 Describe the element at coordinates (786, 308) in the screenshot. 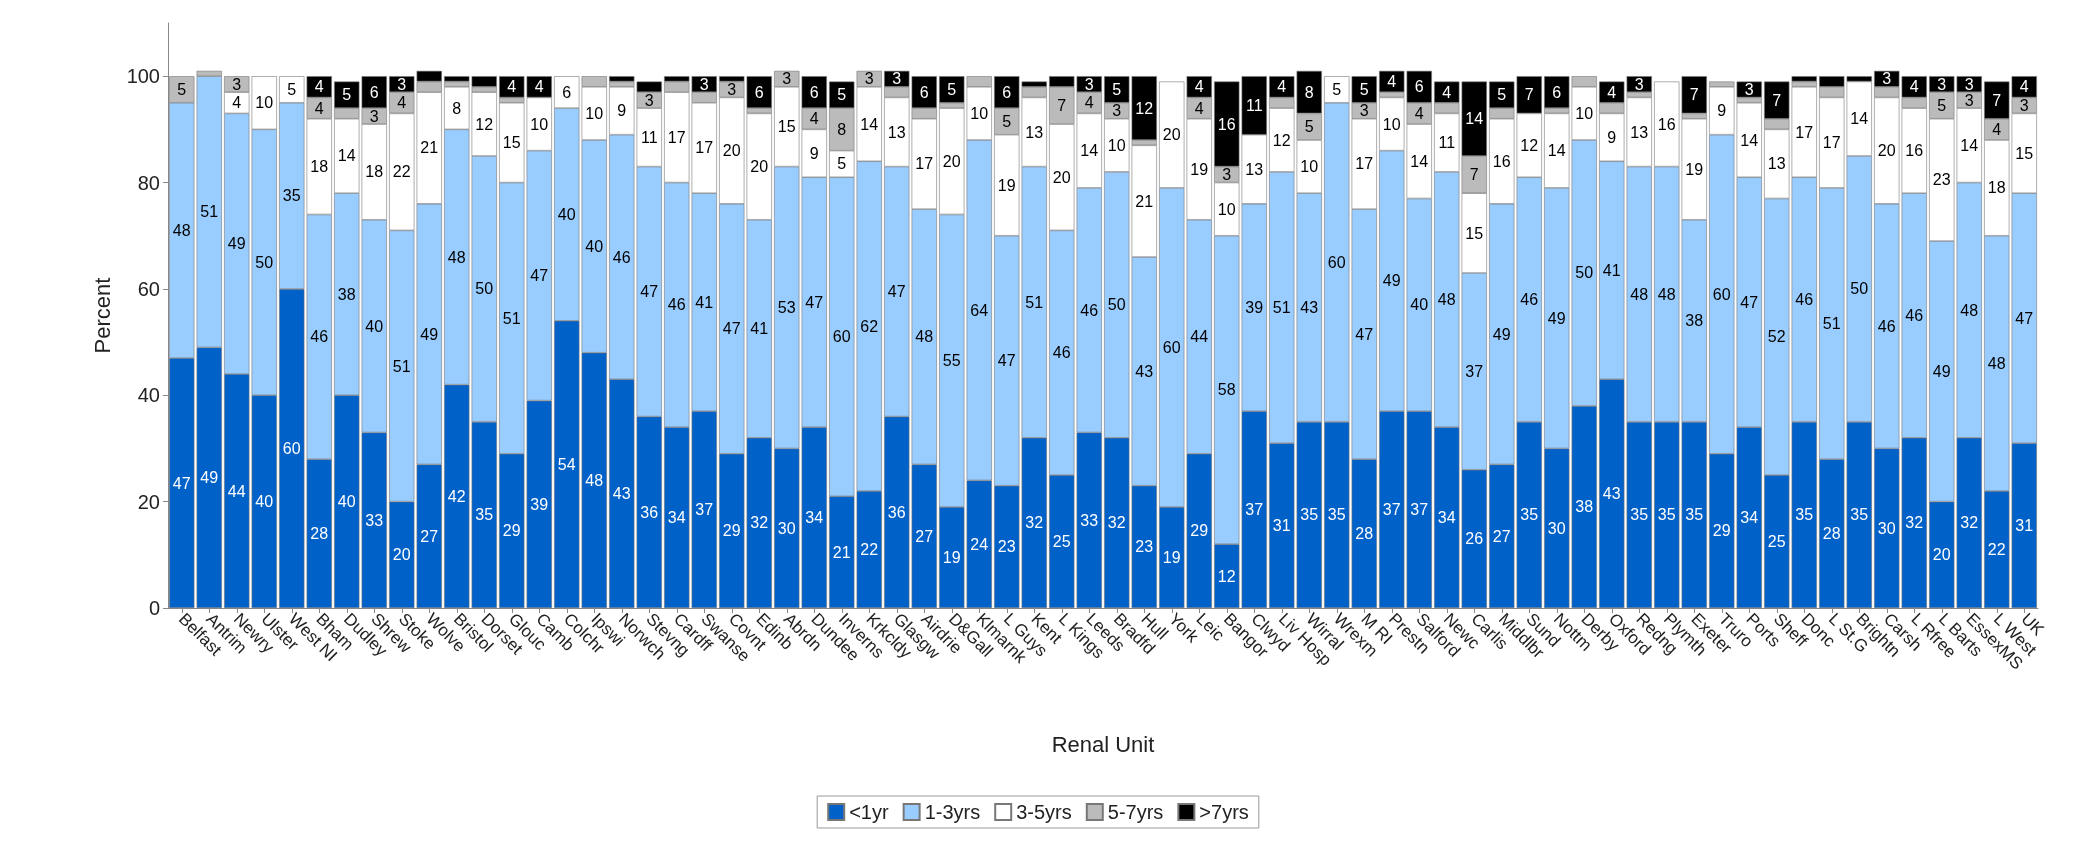

I see `data-label: 53` at that location.